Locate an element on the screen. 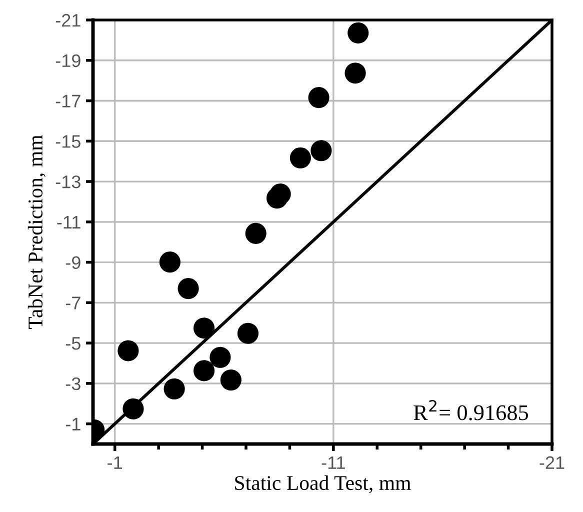  x-tick-label: -11 is located at coordinates (333, 462).